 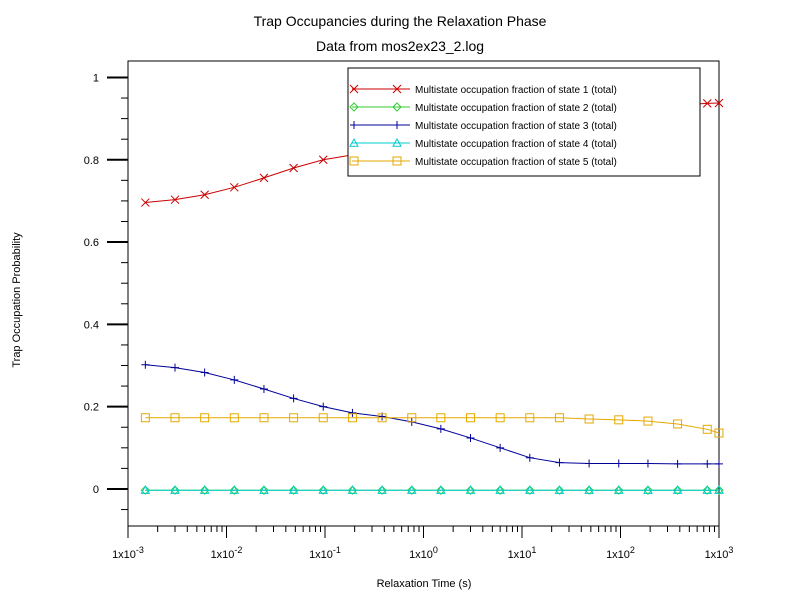 I want to click on series-5-line, so click(x=432, y=425).